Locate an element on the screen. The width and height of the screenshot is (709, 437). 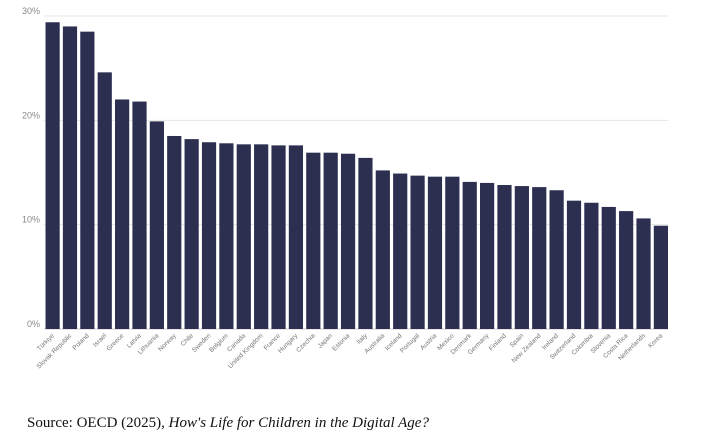
x-tick-label: Poland is located at coordinates (82, 342).